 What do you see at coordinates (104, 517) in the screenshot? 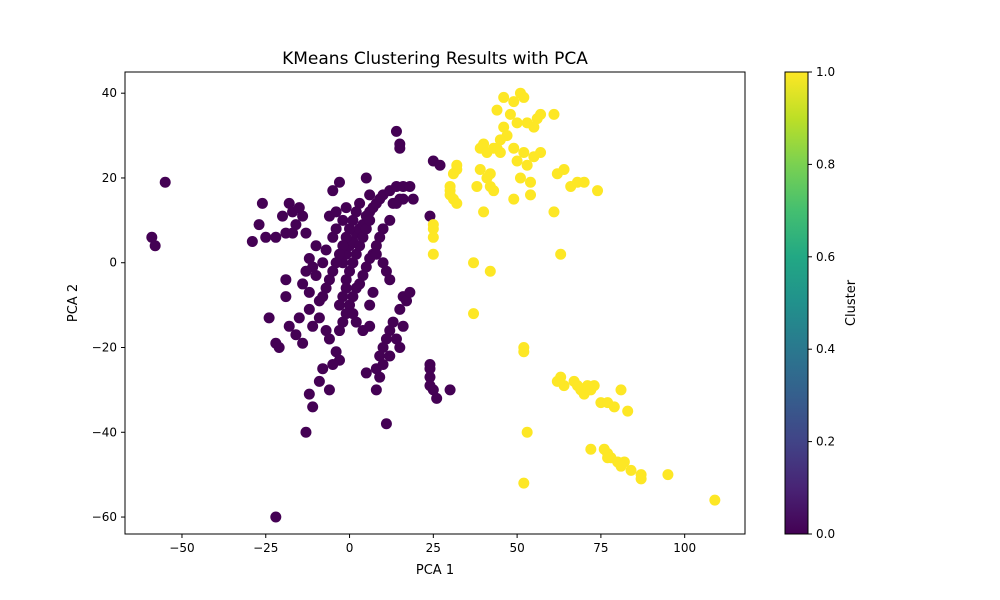
I see `y-tick-label: −60` at bounding box center [104, 517].